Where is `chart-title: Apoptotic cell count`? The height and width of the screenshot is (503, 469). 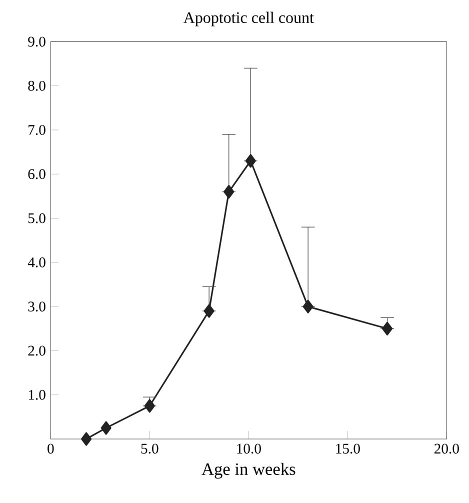
chart-title: Apoptotic cell count is located at coordinates (248, 19).